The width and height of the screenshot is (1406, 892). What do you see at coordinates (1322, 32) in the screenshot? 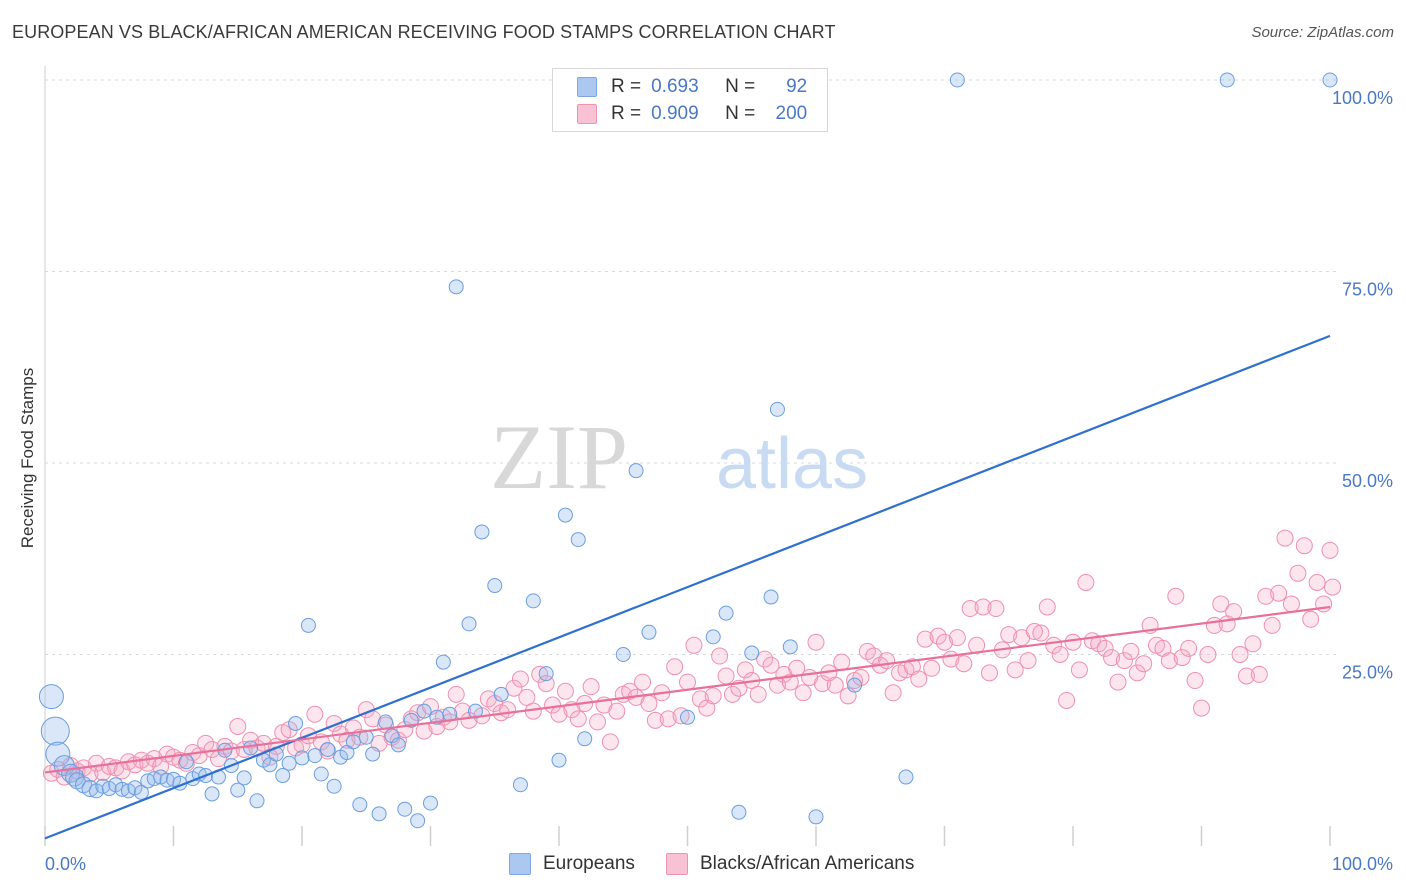
I see `source-credit: Source: ZipAtlas.com` at bounding box center [1322, 32].